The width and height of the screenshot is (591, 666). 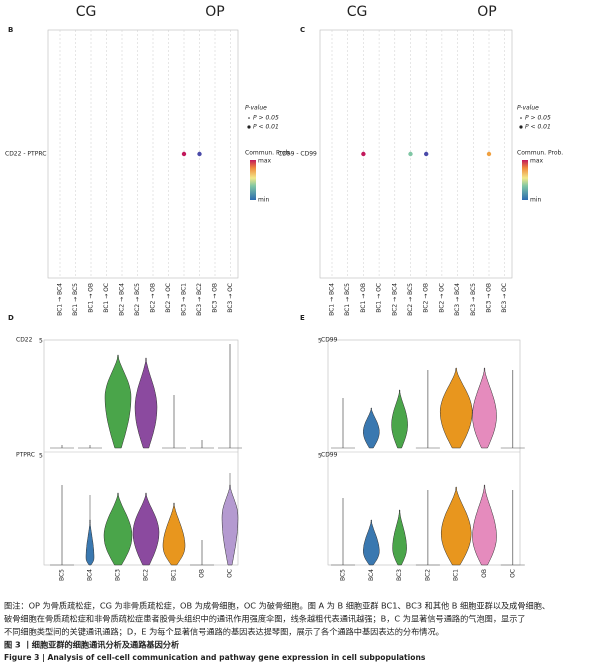 What do you see at coordinates (184, 299) in the screenshot?
I see `x-tick-label: BC3 → BC1` at bounding box center [184, 299].